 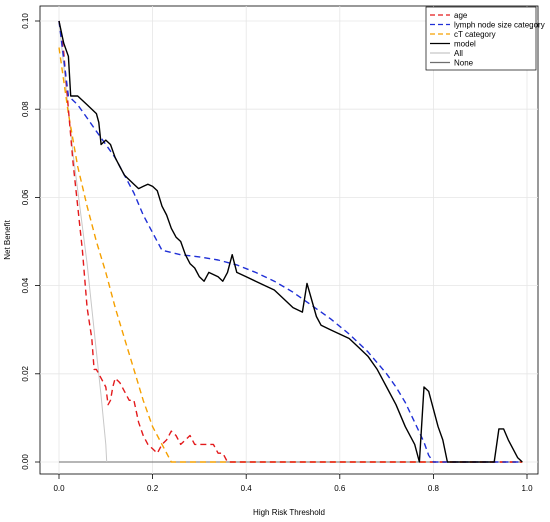 I want to click on legend-label: model, so click(x=465, y=44).